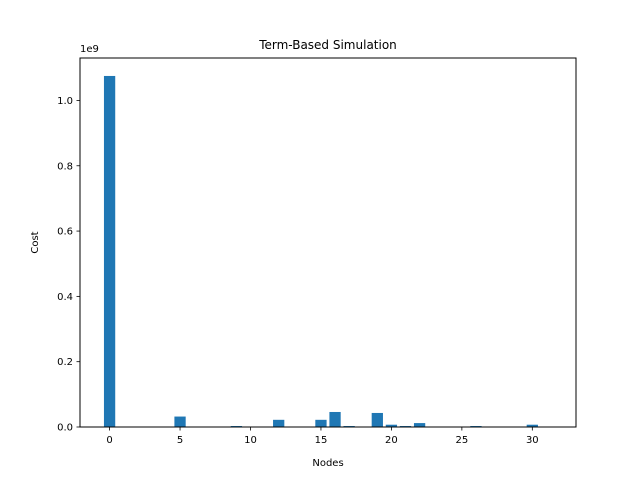  Describe the element at coordinates (250, 440) in the screenshot. I see `x-tick-label: 10` at that location.